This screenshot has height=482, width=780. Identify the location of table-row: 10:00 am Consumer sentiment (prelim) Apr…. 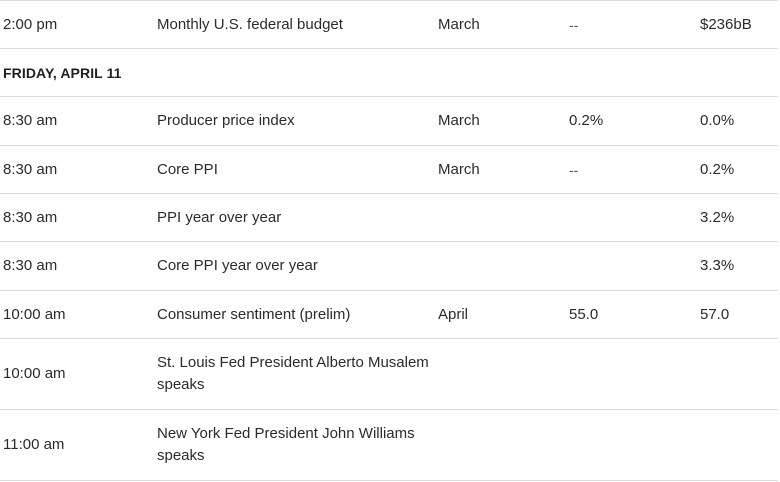
(389, 315).